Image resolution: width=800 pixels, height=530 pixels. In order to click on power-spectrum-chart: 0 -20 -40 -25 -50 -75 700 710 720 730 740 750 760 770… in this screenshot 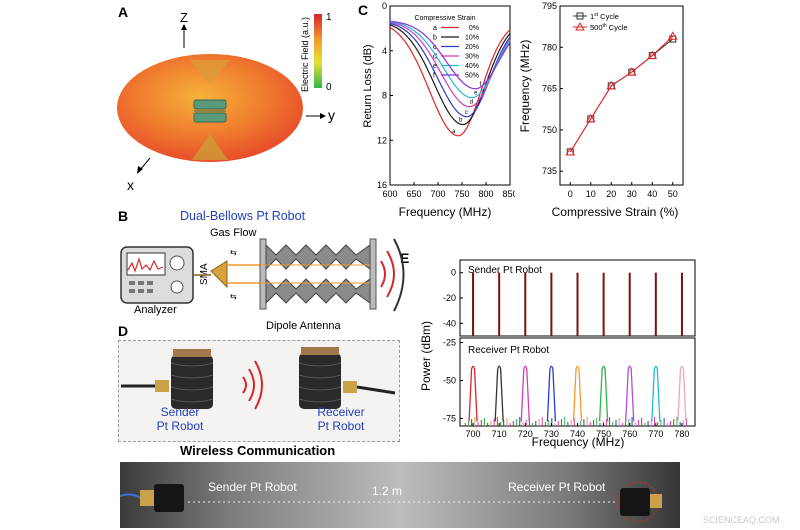, I will do `click(557, 354)`.